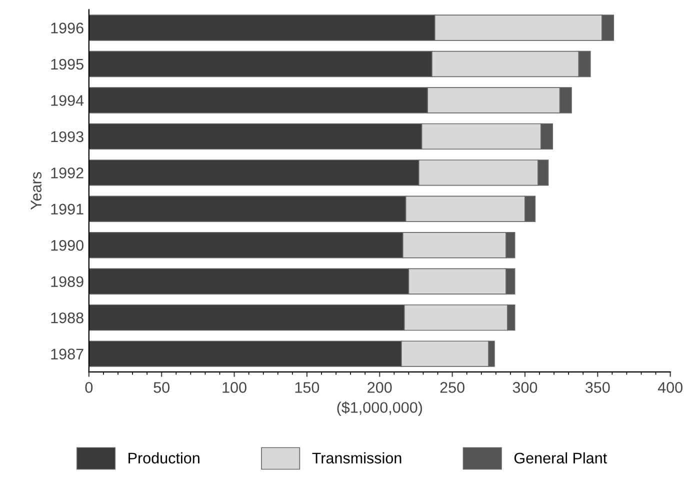 The image size is (684, 483). What do you see at coordinates (234, 387) in the screenshot?
I see `x-tick-label: 100` at bounding box center [234, 387].